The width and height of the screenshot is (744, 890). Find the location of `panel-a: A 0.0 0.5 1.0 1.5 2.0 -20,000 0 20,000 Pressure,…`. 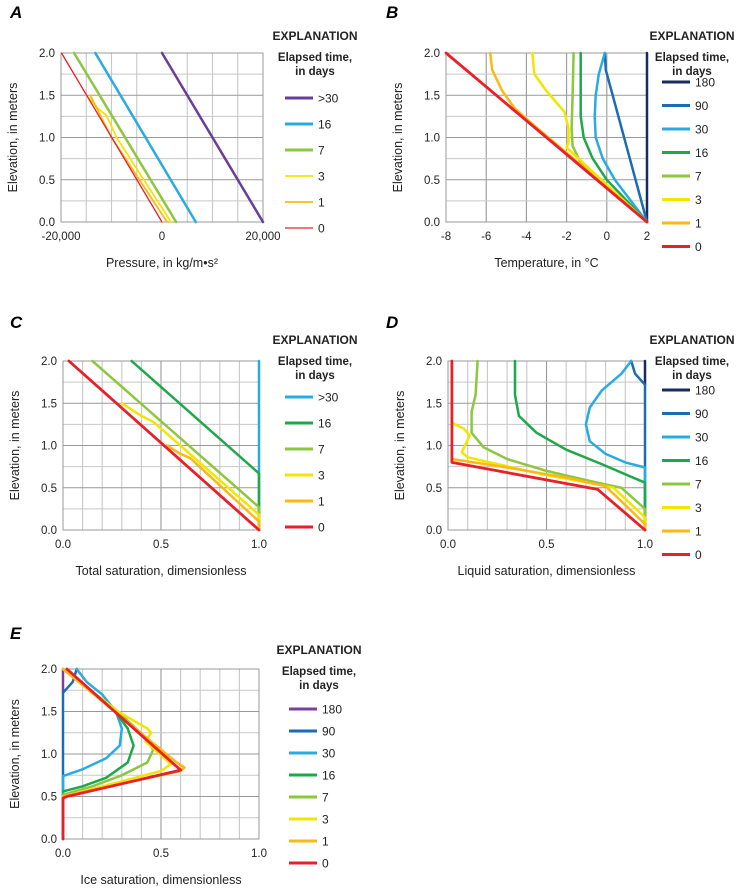

panel-a: A 0.0 0.5 1.0 1.5 2.0 -20,000 0 20,000 Pressure,… is located at coordinates (182, 136).